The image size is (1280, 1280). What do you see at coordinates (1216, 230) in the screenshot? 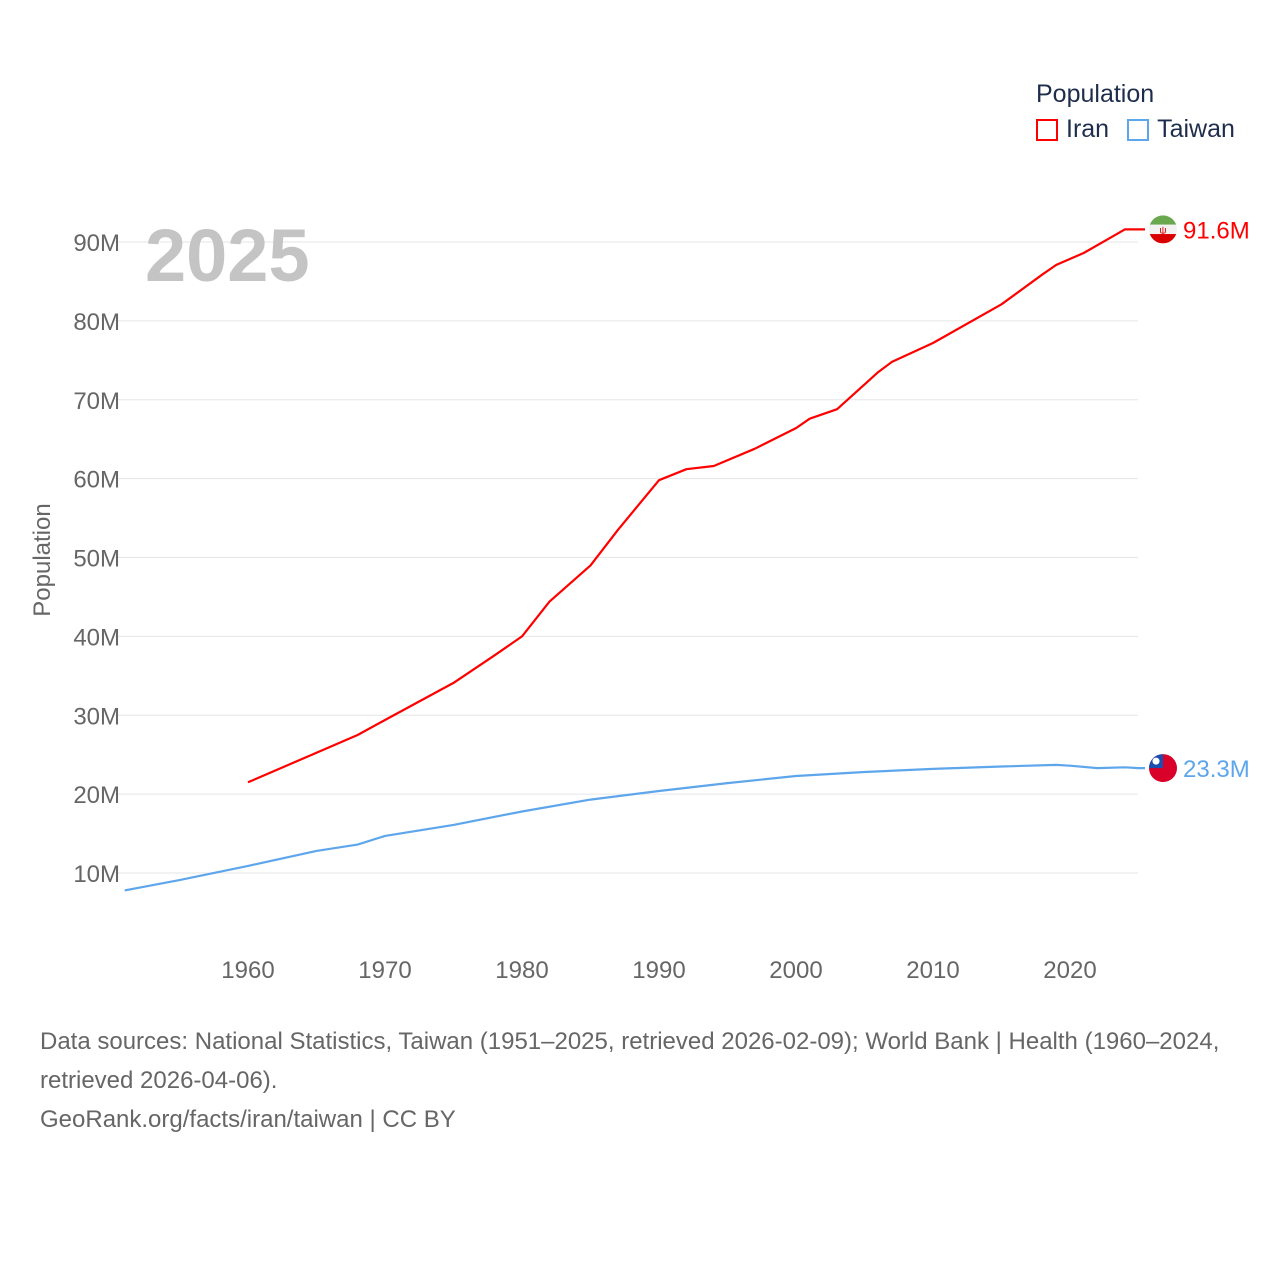
I see `end-label-iran: 91.6M` at bounding box center [1216, 230].